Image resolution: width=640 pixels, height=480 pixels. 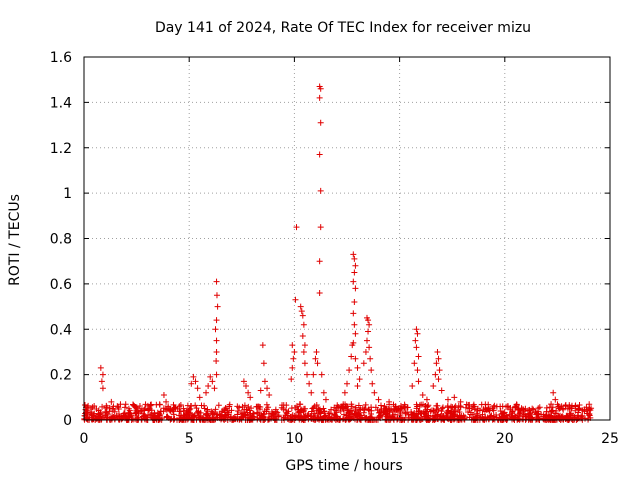 What do you see at coordinates (400, 439) in the screenshot?
I see `x-tick-label: 15` at bounding box center [400, 439].